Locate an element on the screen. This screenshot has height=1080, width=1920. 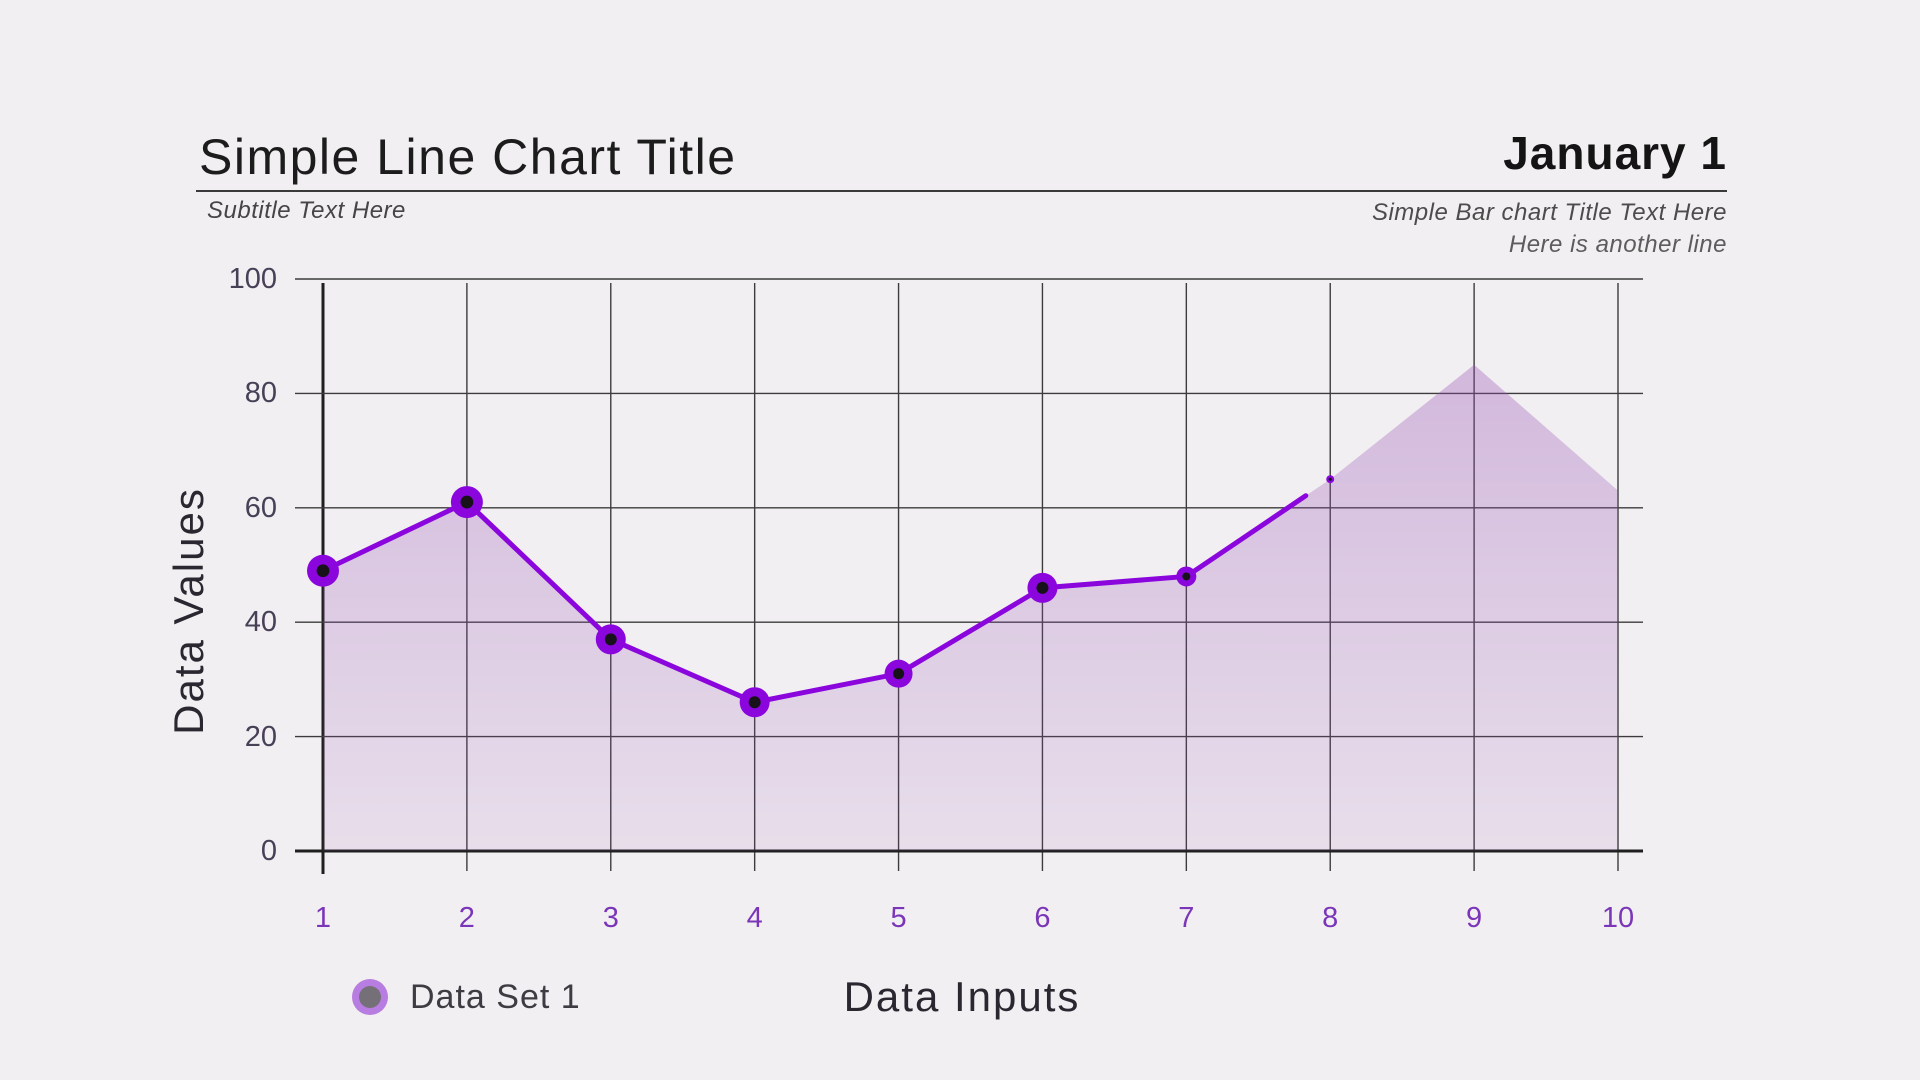
y-tick-label: 20 is located at coordinates (260, 736).